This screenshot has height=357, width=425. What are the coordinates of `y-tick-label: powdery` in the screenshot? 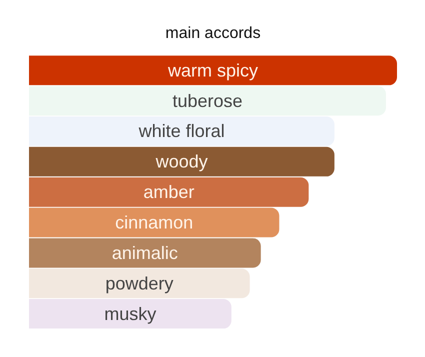 It's located at (139, 283).